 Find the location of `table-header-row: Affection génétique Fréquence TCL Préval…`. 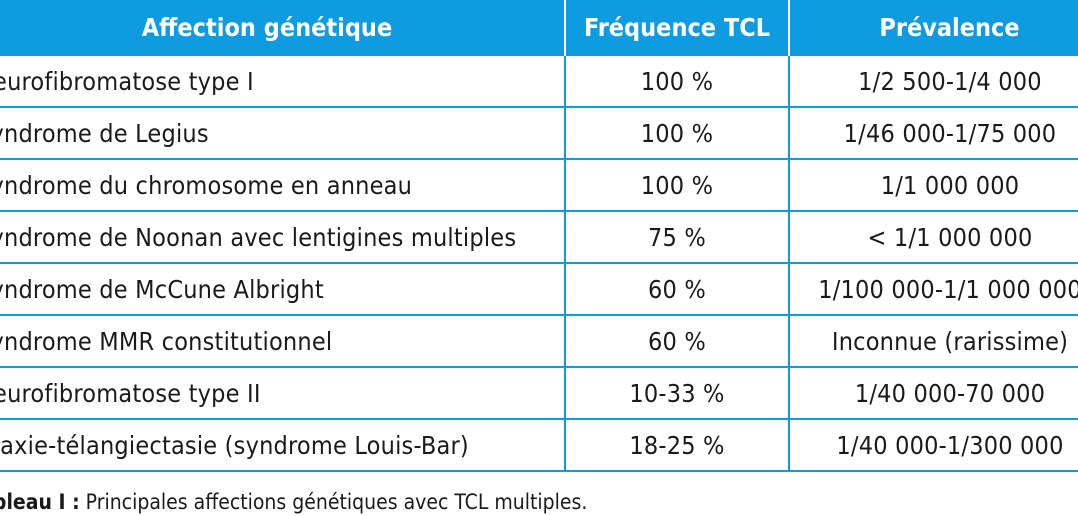

table-header-row: Affection génétique Fréquence TCL Préval… is located at coordinates (539, 27).